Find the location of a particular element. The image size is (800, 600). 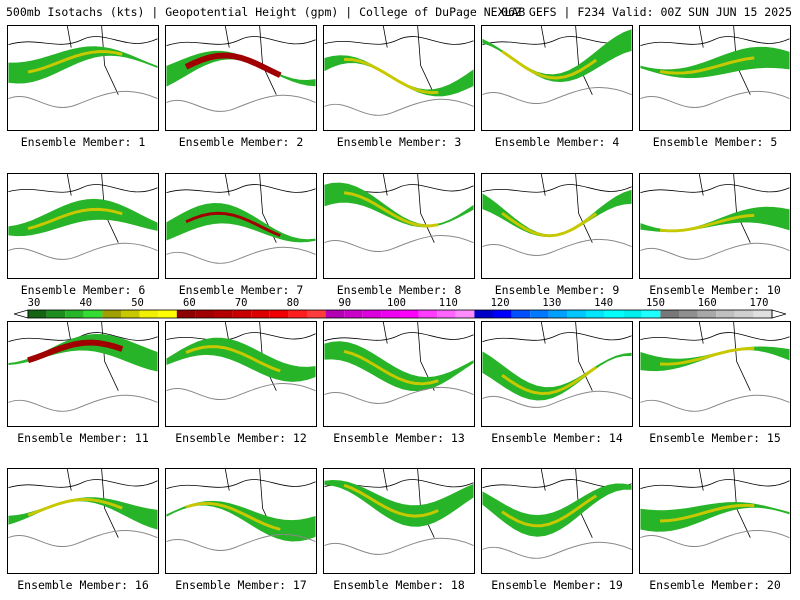

ensemble-member-label: Ensemble Member: 19 is located at coordinates (557, 585).